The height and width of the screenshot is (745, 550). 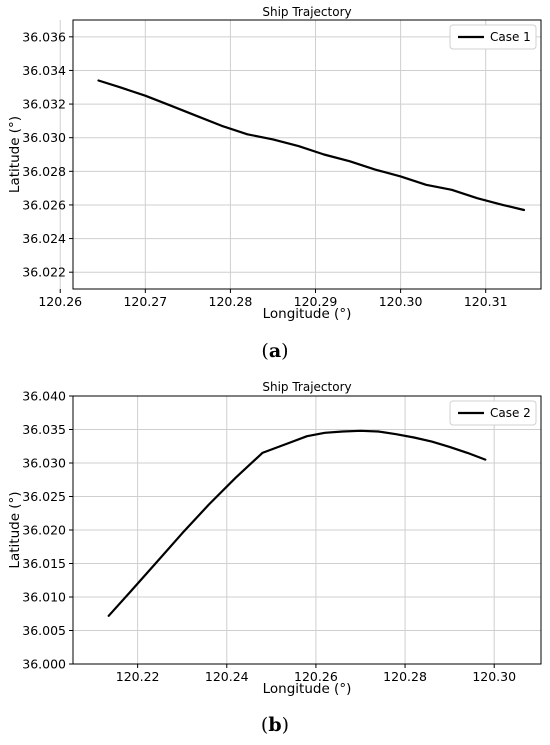 I want to click on y-tick-label: 36.025, so click(x=44, y=496).